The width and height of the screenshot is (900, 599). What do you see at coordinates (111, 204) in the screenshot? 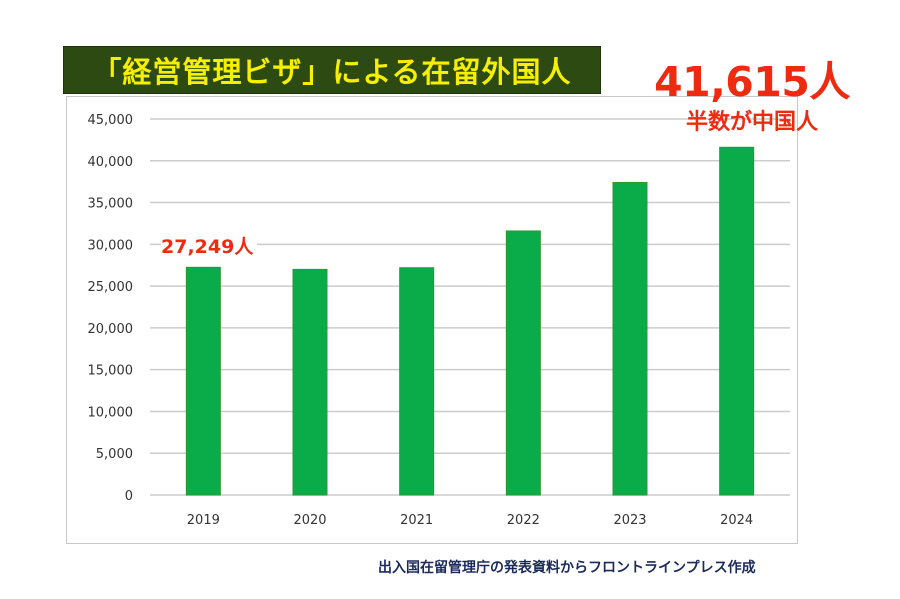
I see `y-tick-label: 35,000` at bounding box center [111, 204].